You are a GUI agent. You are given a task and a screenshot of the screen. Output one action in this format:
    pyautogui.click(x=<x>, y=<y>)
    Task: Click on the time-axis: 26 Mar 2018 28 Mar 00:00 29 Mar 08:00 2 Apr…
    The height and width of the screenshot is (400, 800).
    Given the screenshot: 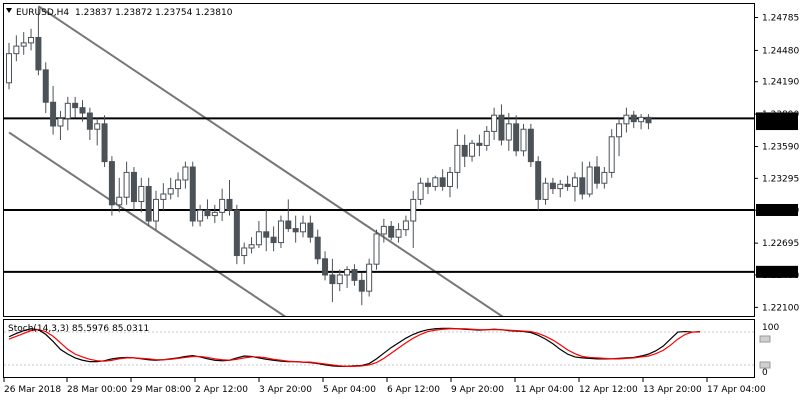 What is the action you would take?
    pyautogui.click(x=384, y=386)
    